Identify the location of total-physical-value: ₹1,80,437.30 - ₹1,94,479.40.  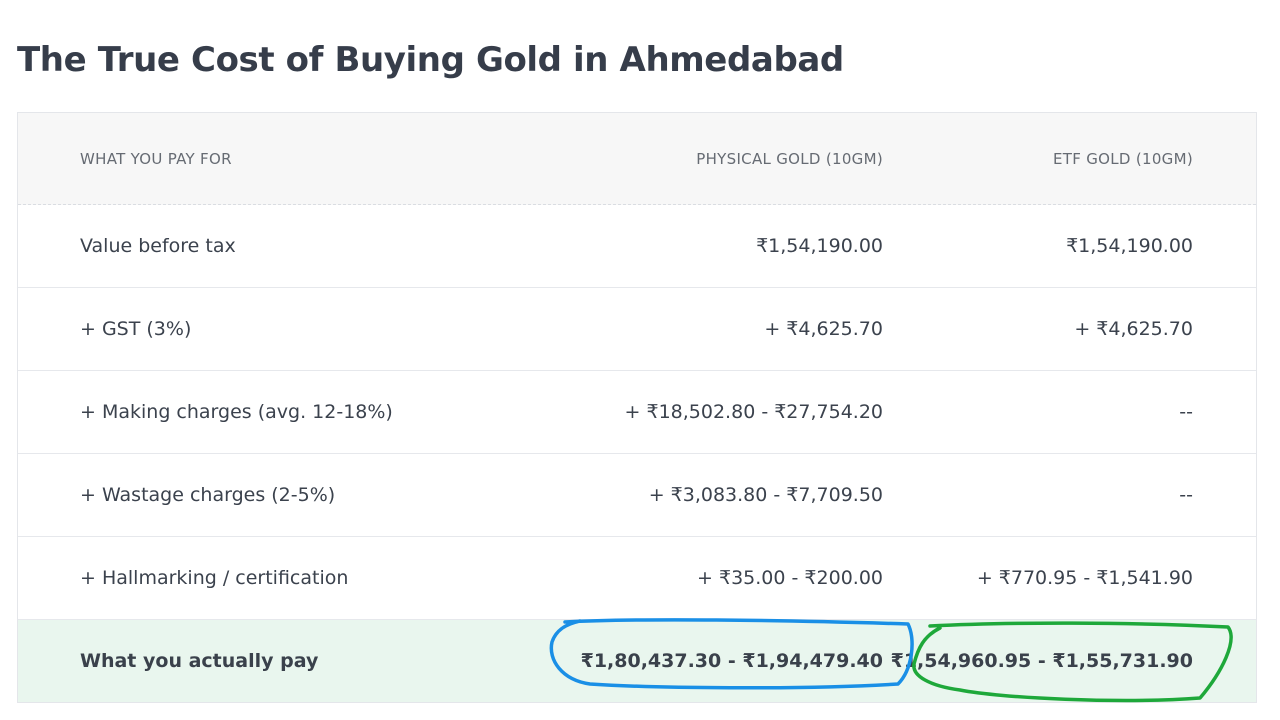
(731, 661).